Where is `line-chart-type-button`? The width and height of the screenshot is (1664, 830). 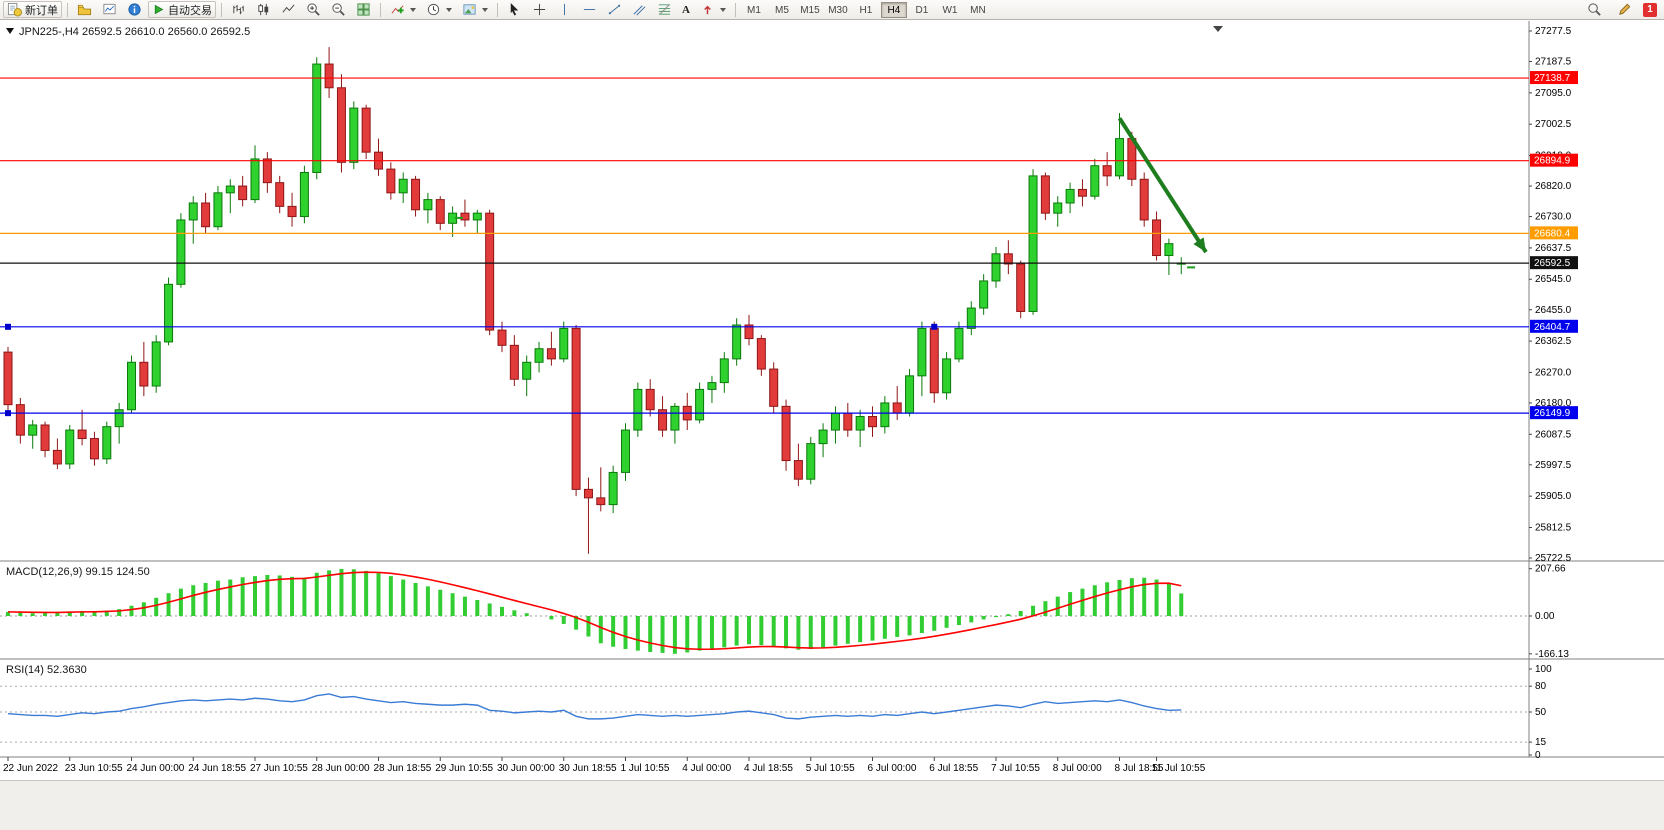 line-chart-type-button is located at coordinates (288, 9).